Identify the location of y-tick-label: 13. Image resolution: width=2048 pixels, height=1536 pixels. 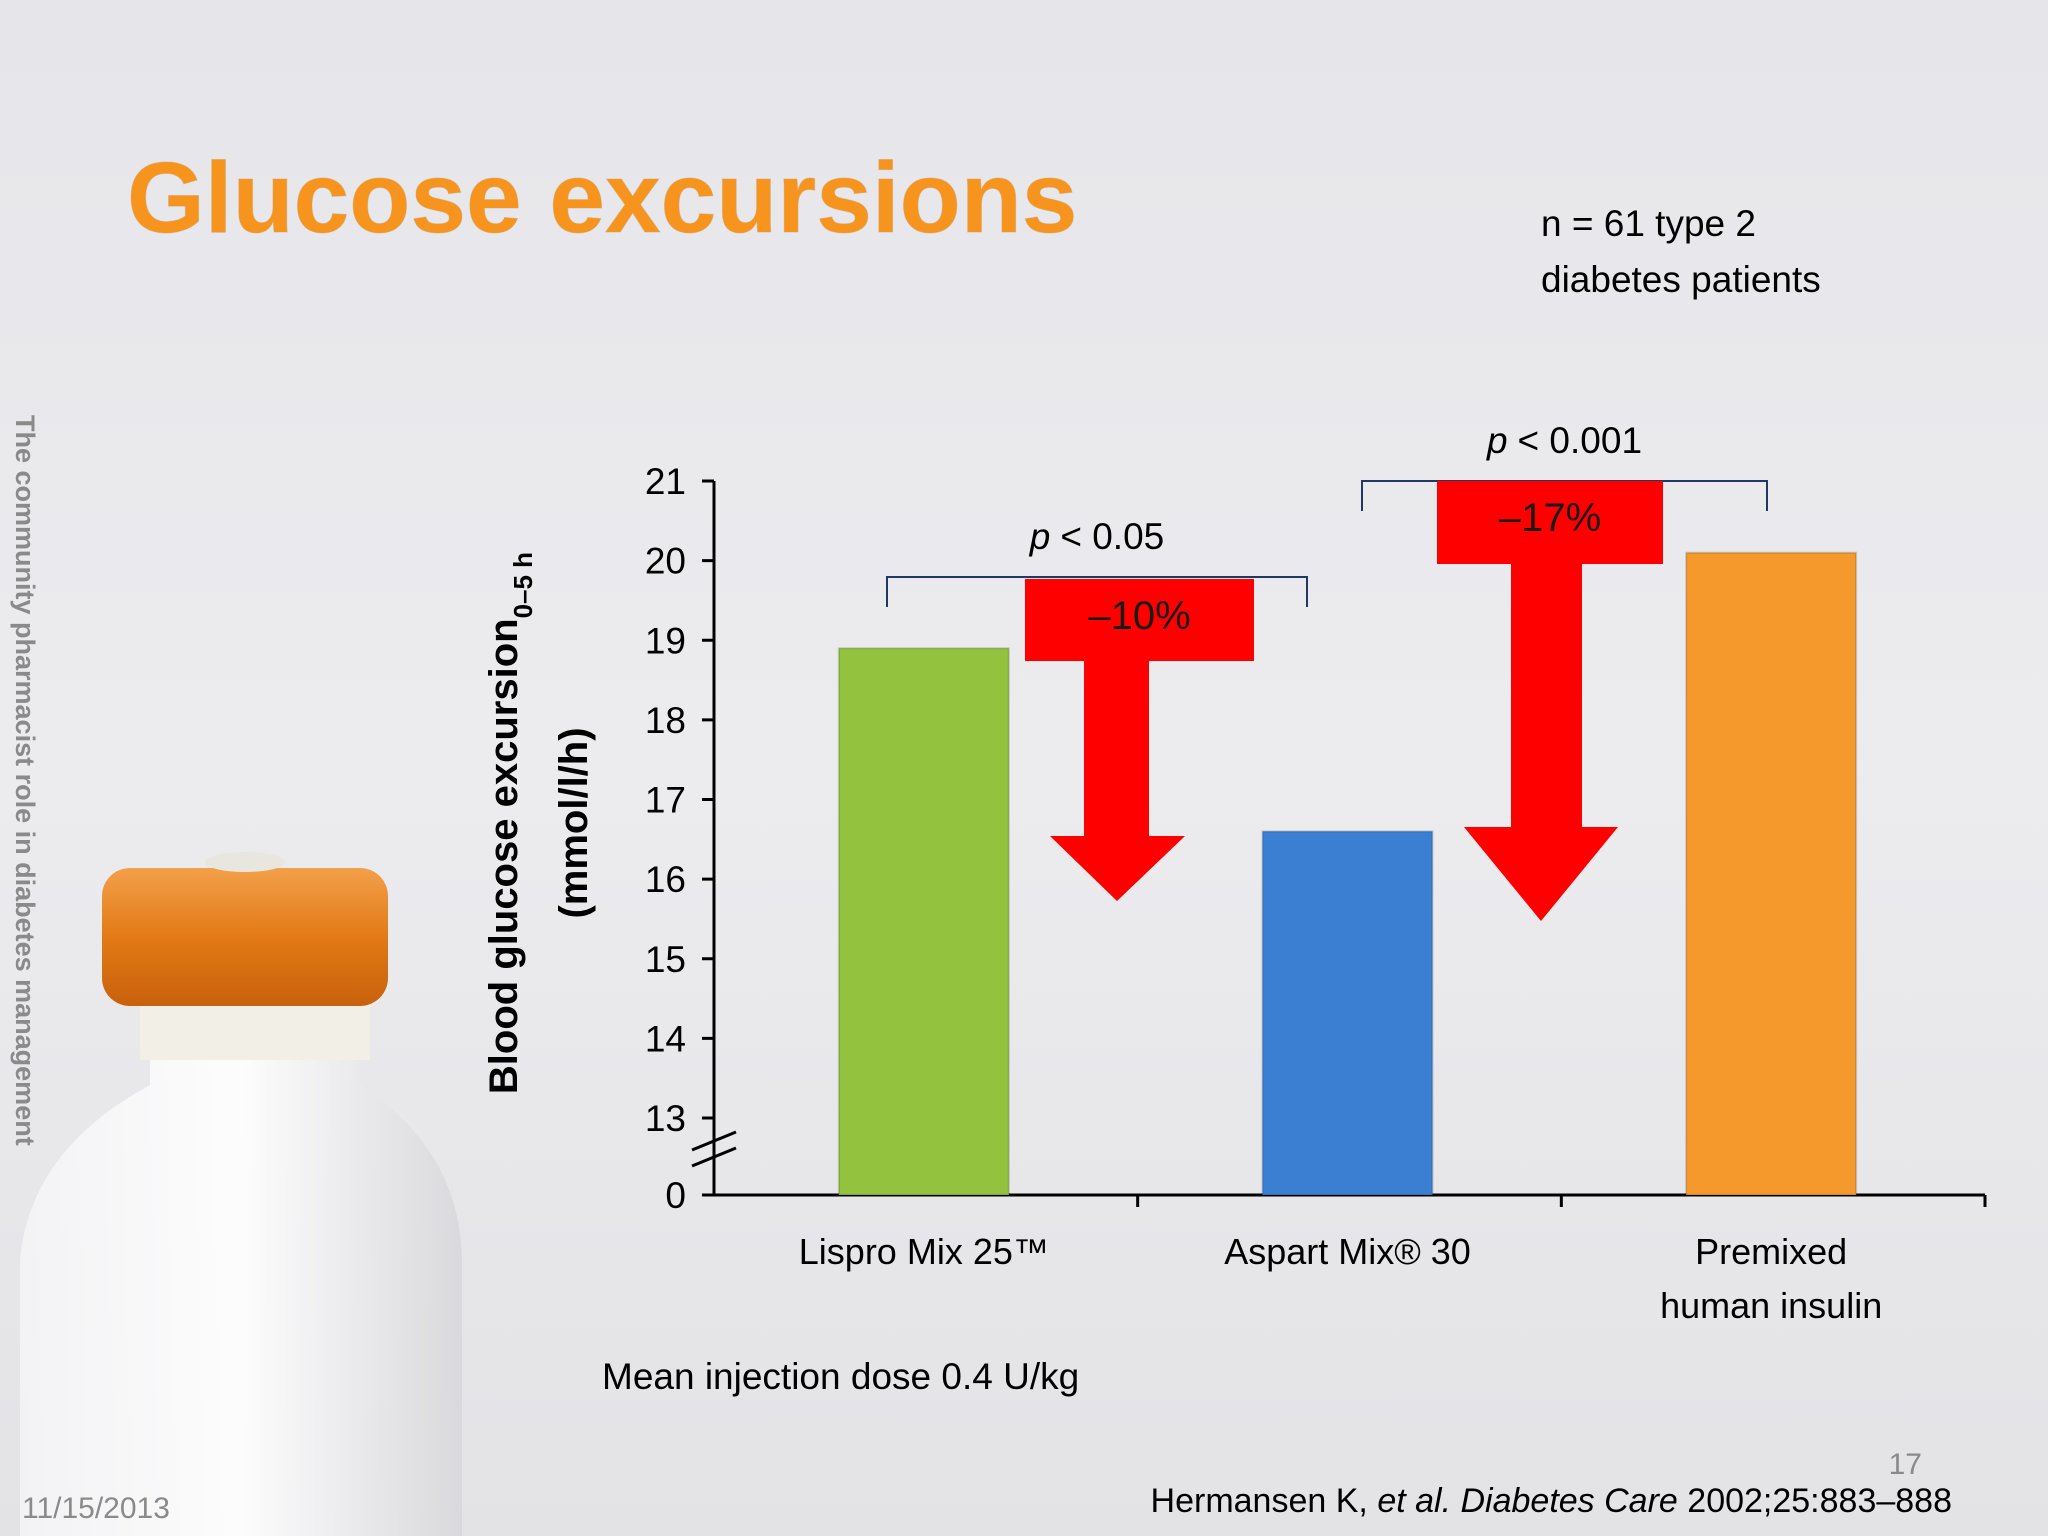
(665, 1118).